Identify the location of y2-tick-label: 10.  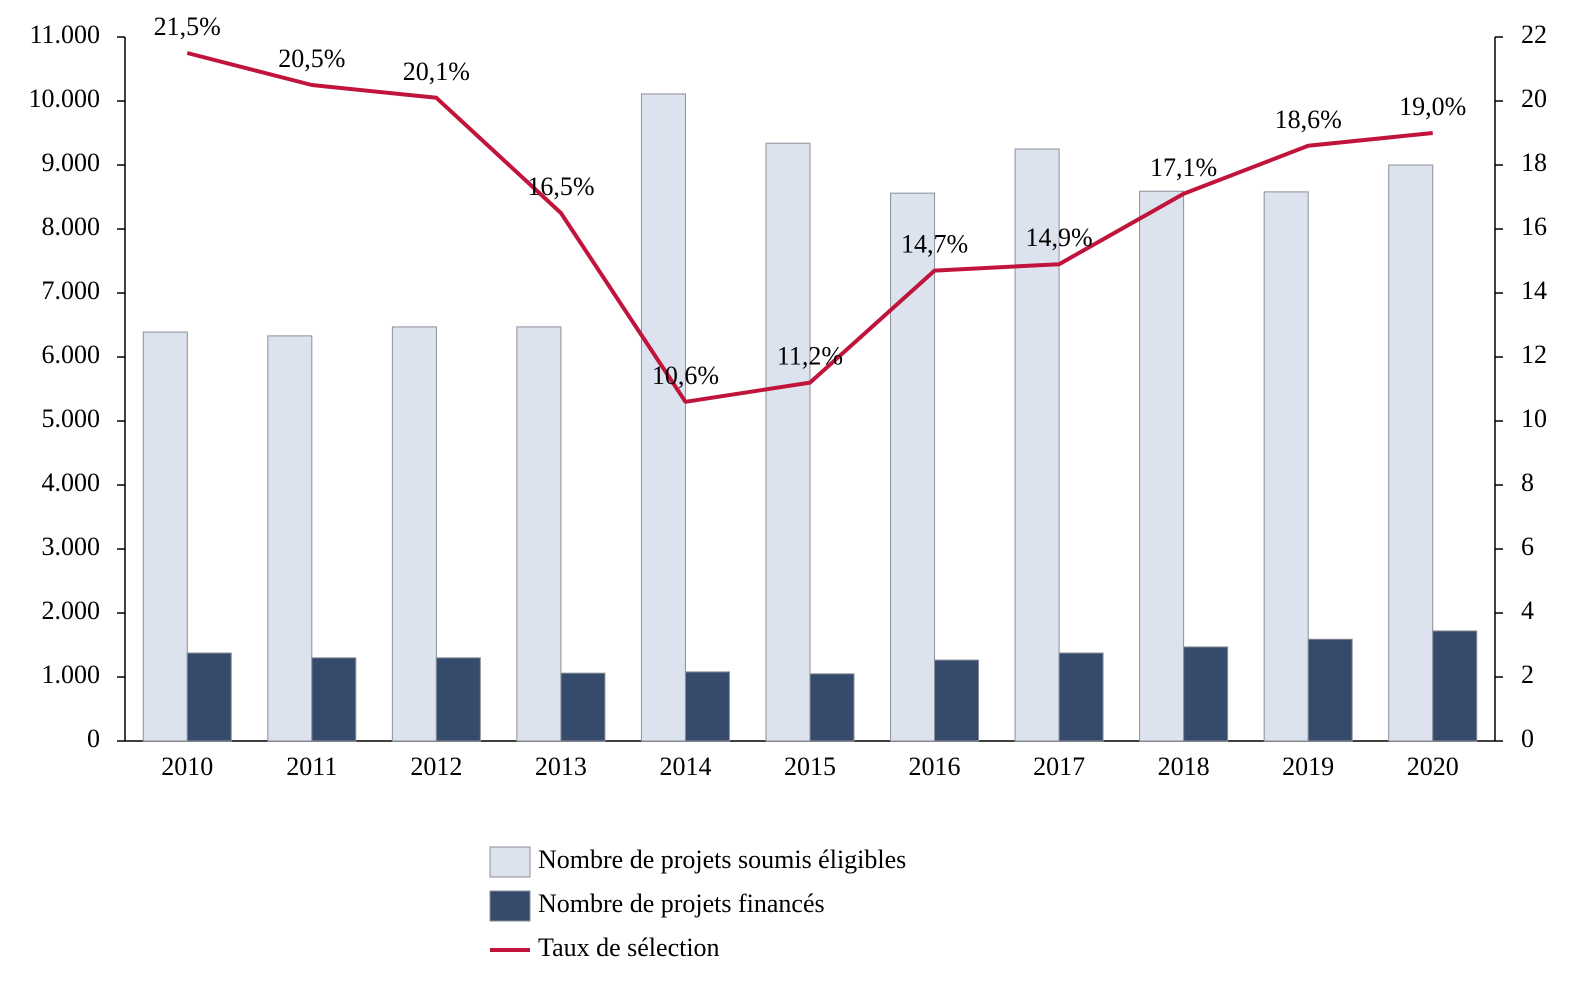
(1534, 418).